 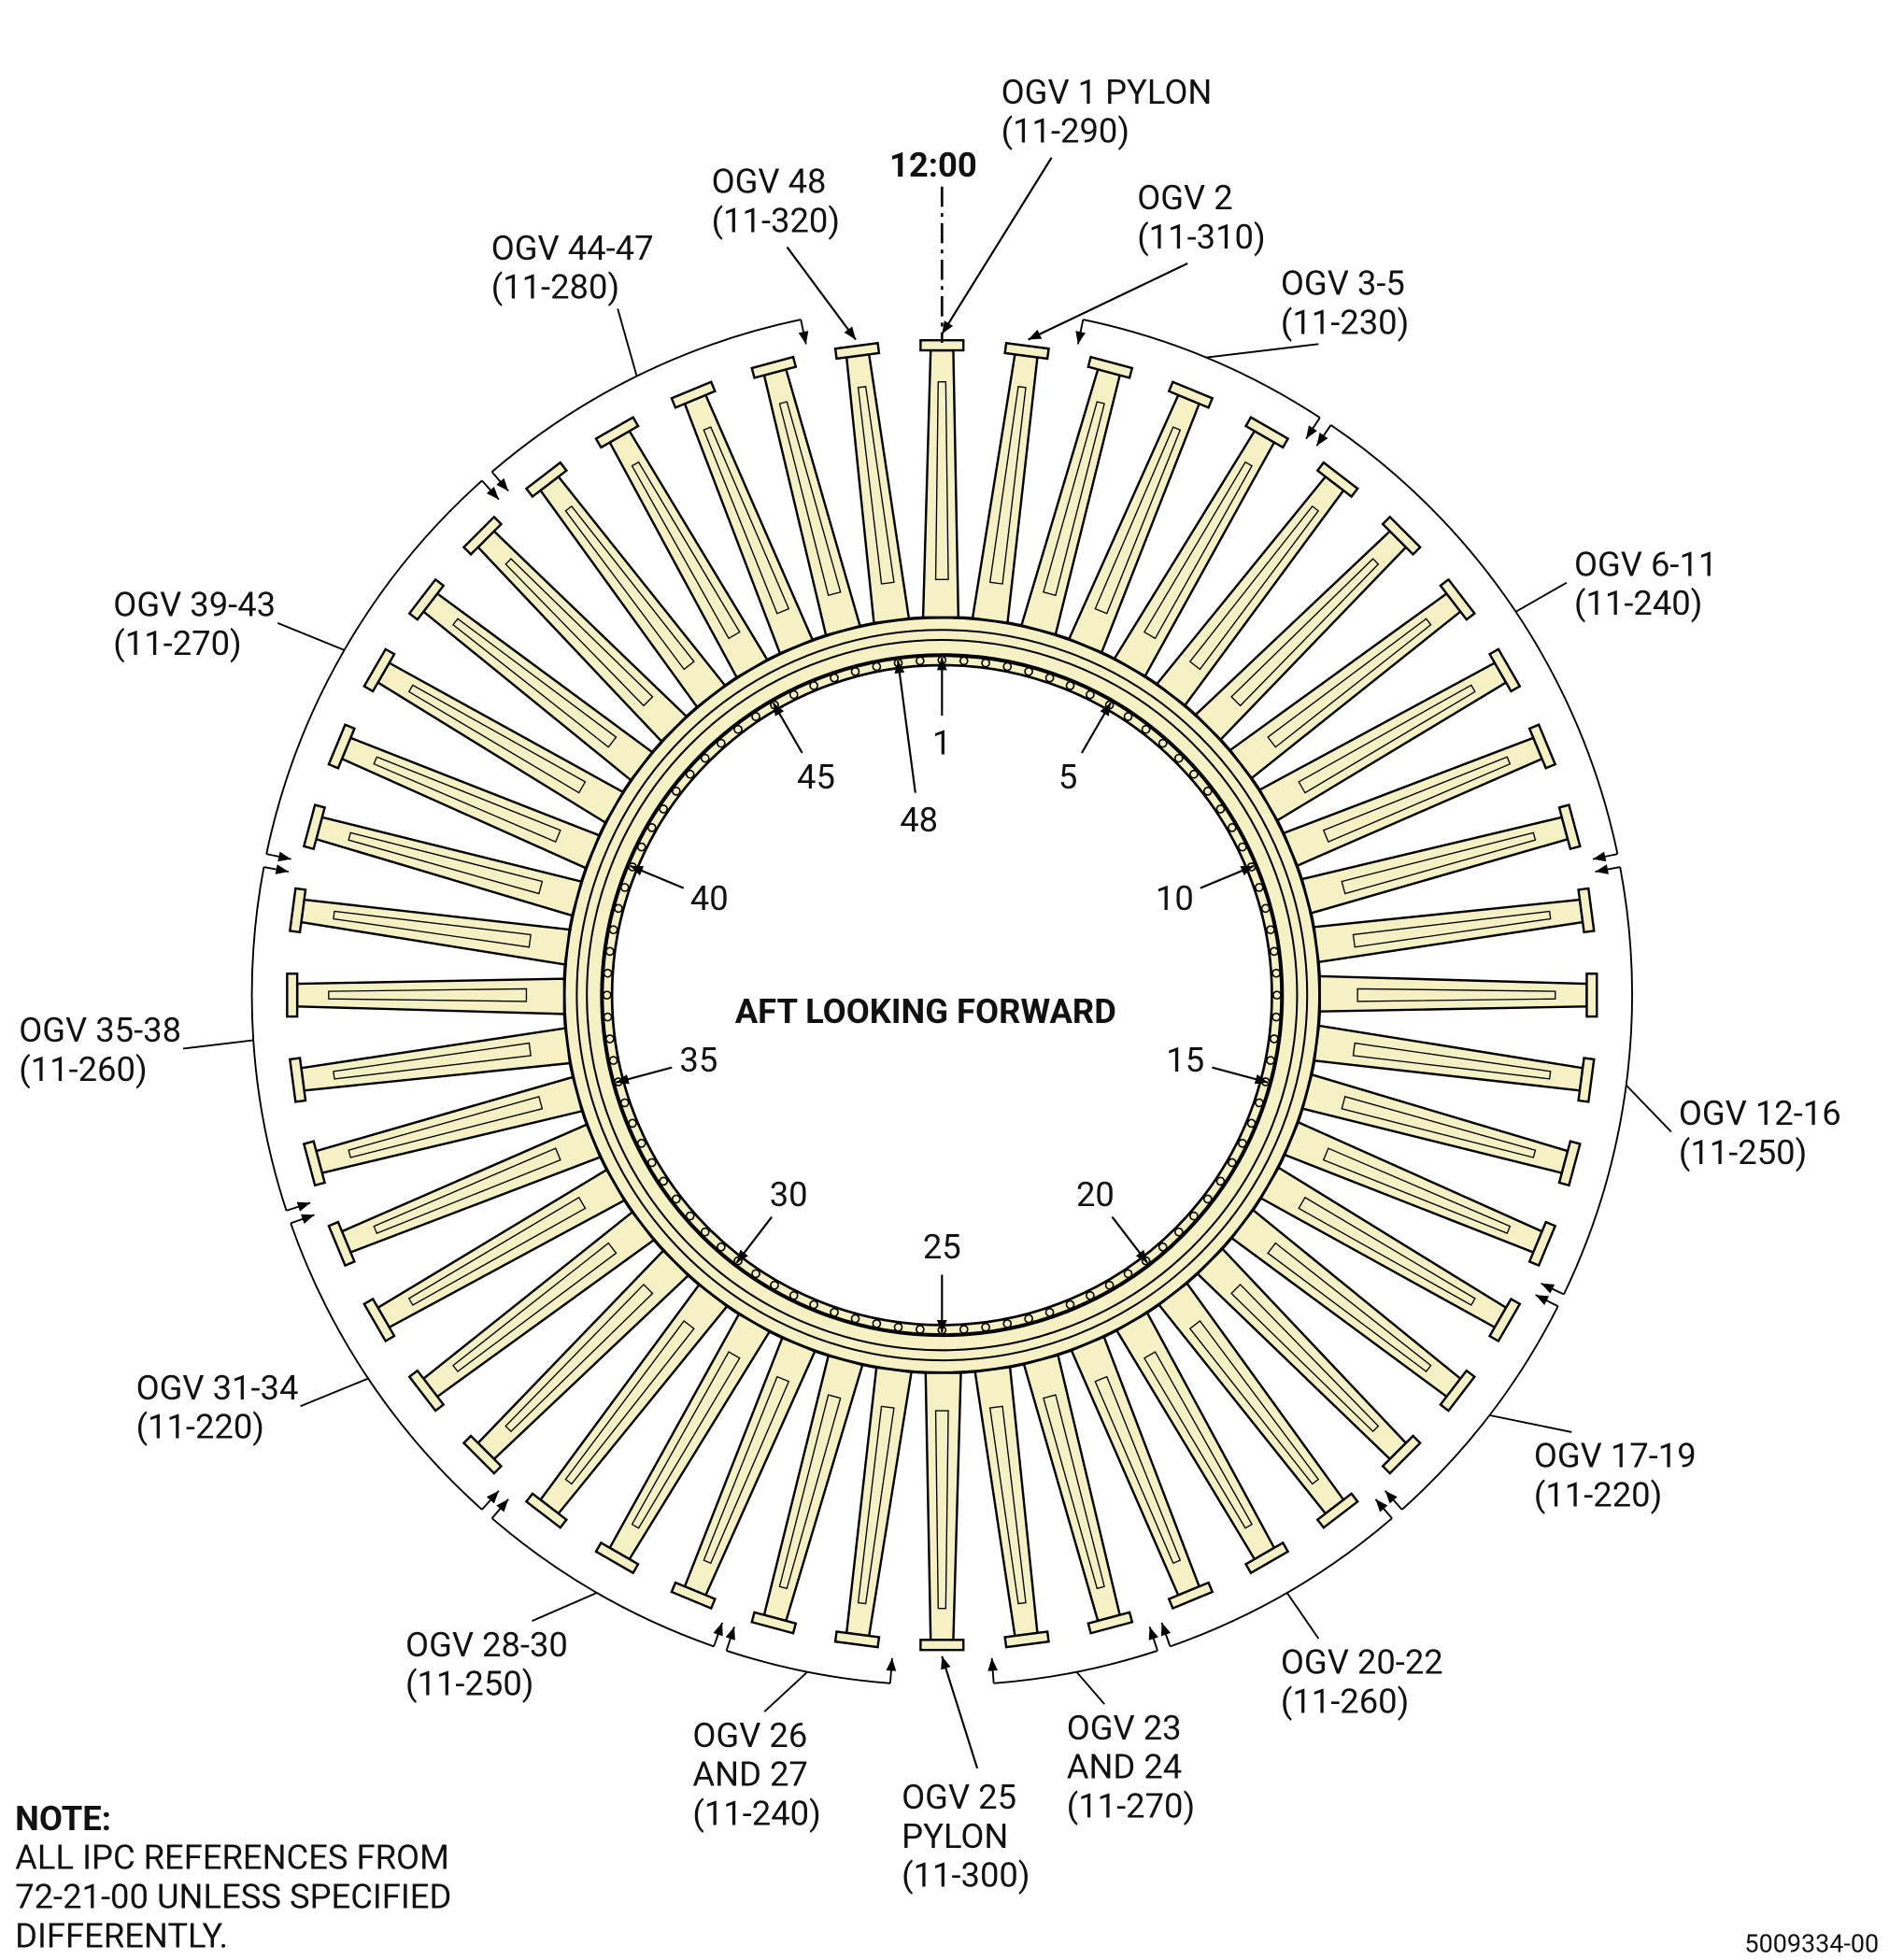 What do you see at coordinates (709, 898) in the screenshot?
I see `position-number: 40` at bounding box center [709, 898].